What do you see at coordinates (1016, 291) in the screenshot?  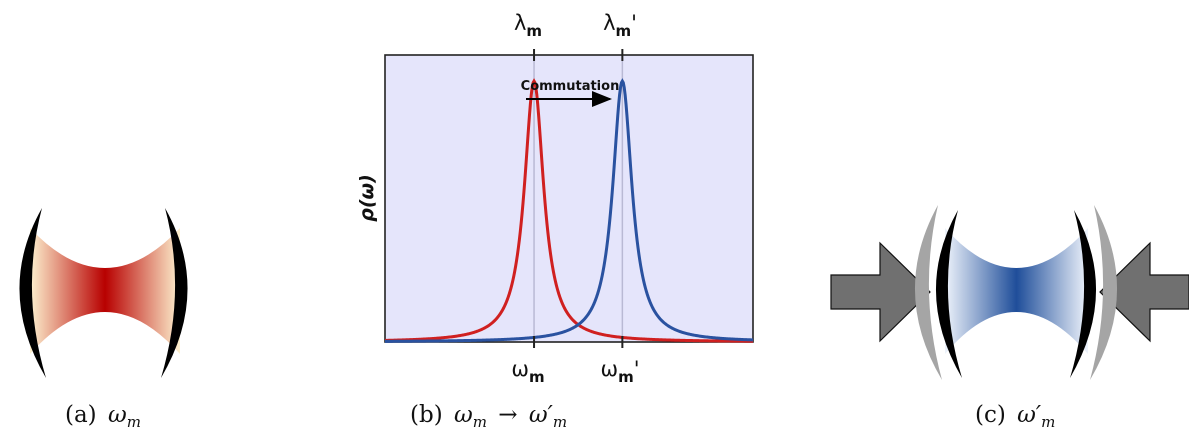 I see `cavity-mode-blue` at bounding box center [1016, 291].